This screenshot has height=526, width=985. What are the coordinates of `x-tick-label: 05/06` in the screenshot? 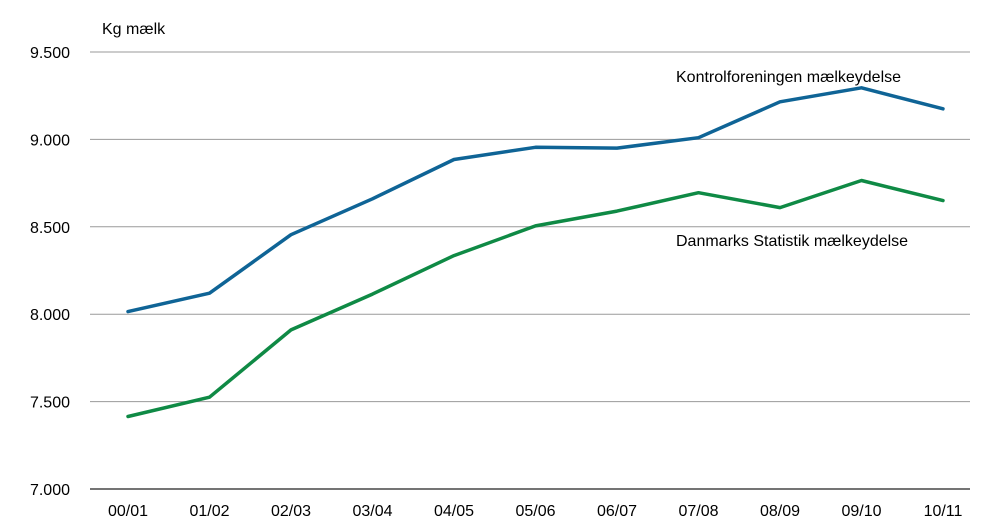 It's located at (535, 511).